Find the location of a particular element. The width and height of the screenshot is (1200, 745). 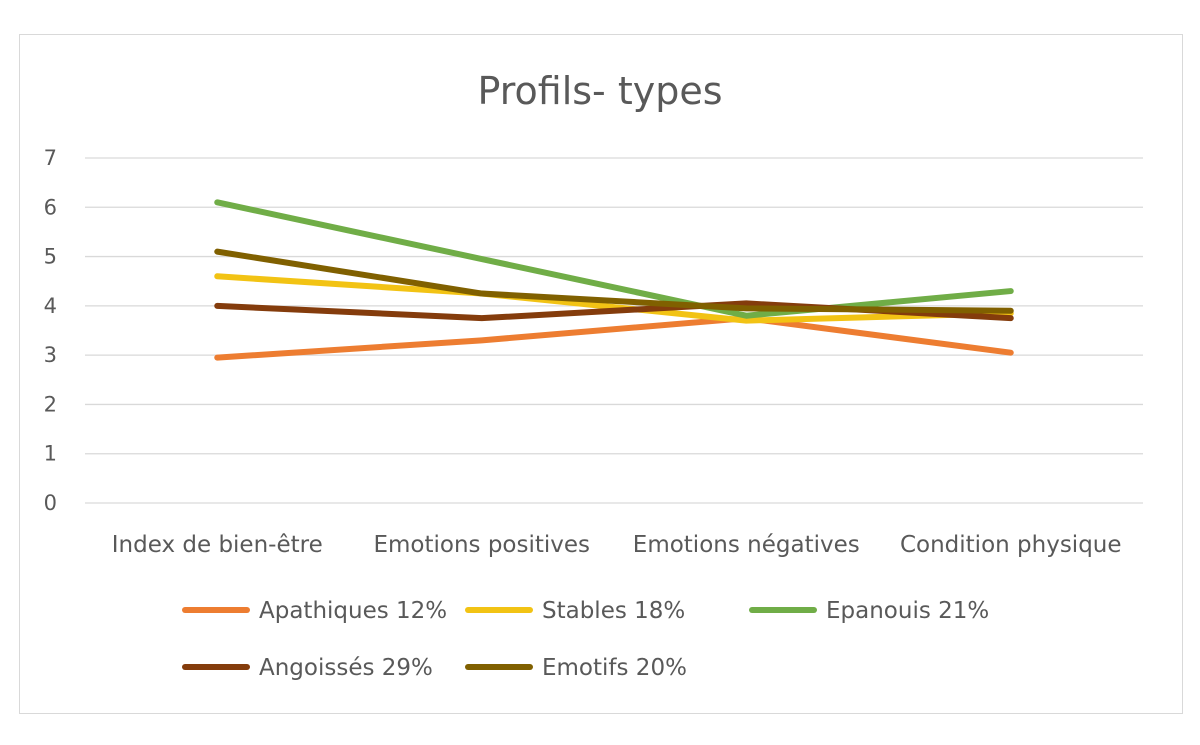

legend-label: Emotifs 20% is located at coordinates (614, 668).